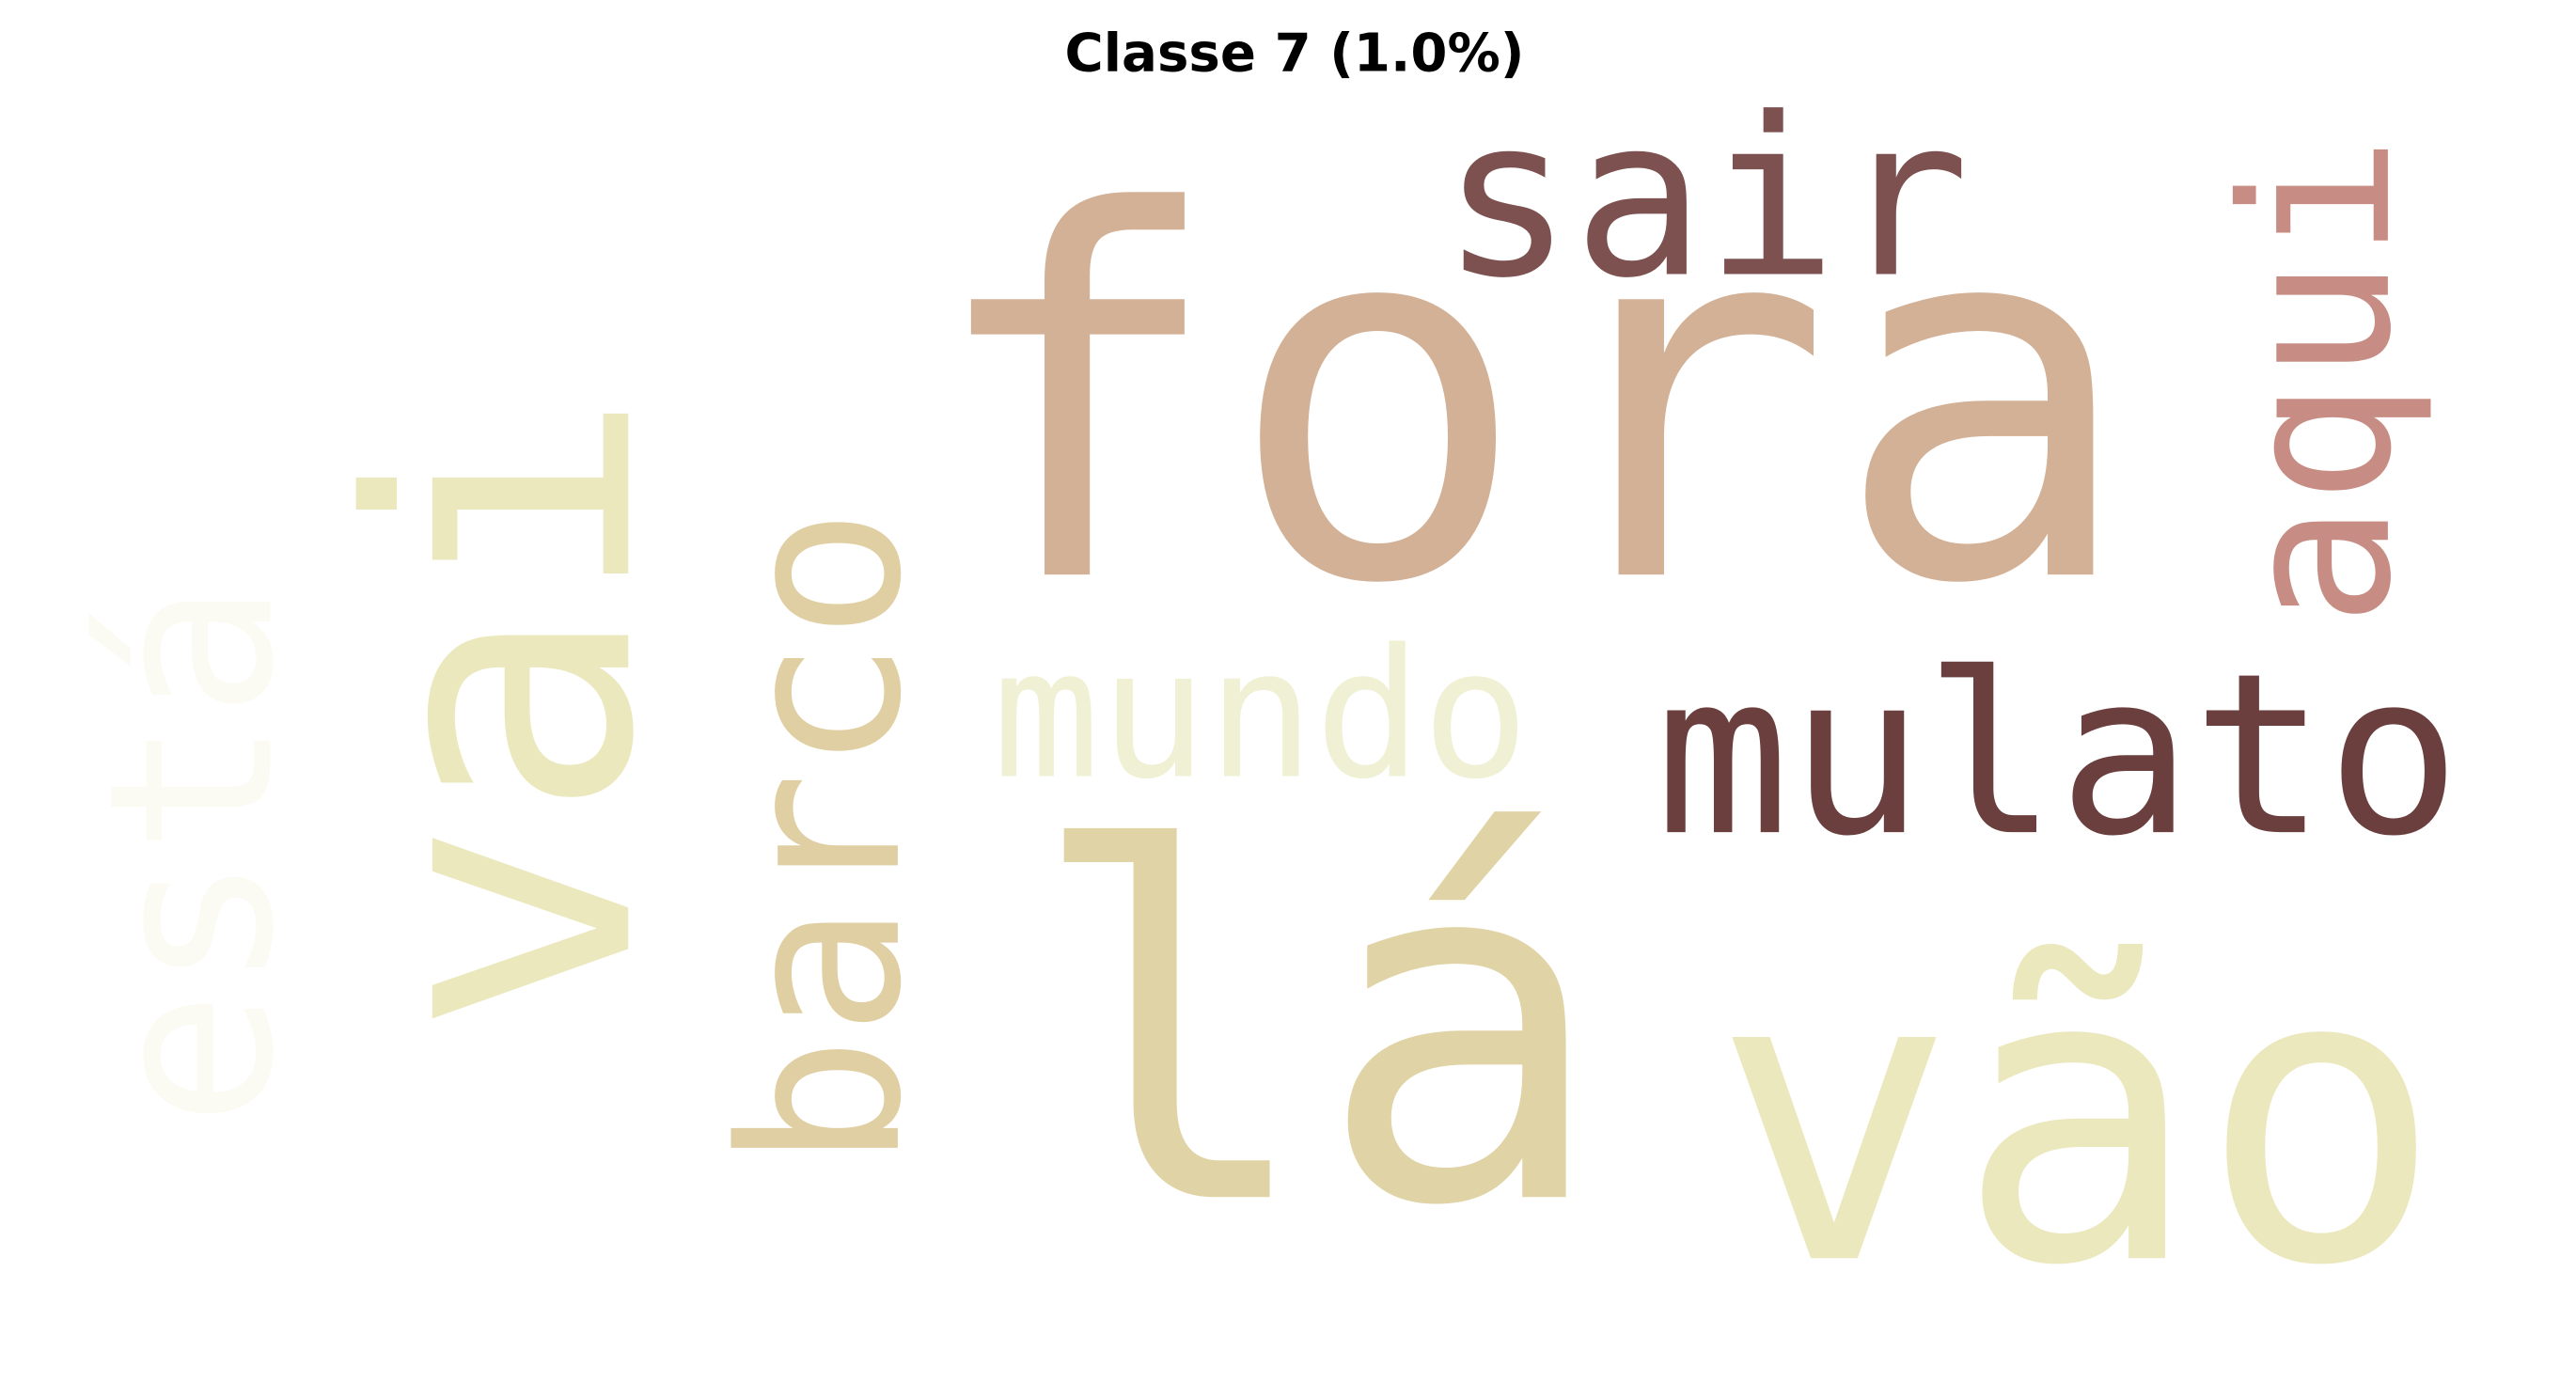  I want to click on word-barco: barco, so click(823, 837).